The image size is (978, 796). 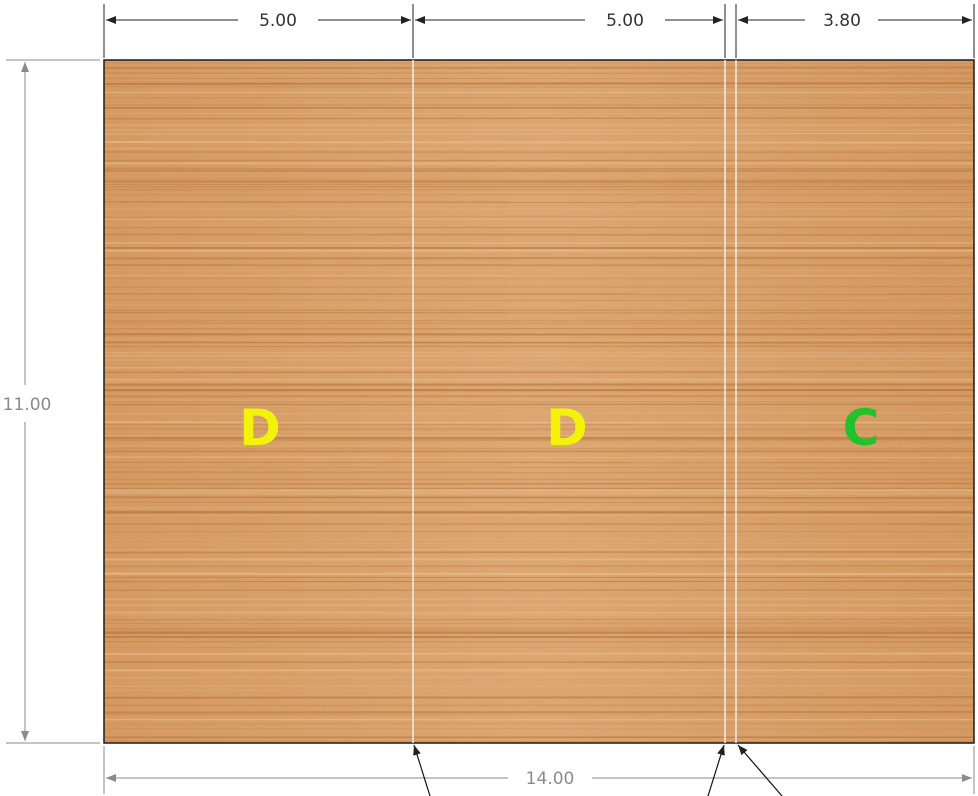 I want to click on leader-arrows, so click(x=598, y=770).